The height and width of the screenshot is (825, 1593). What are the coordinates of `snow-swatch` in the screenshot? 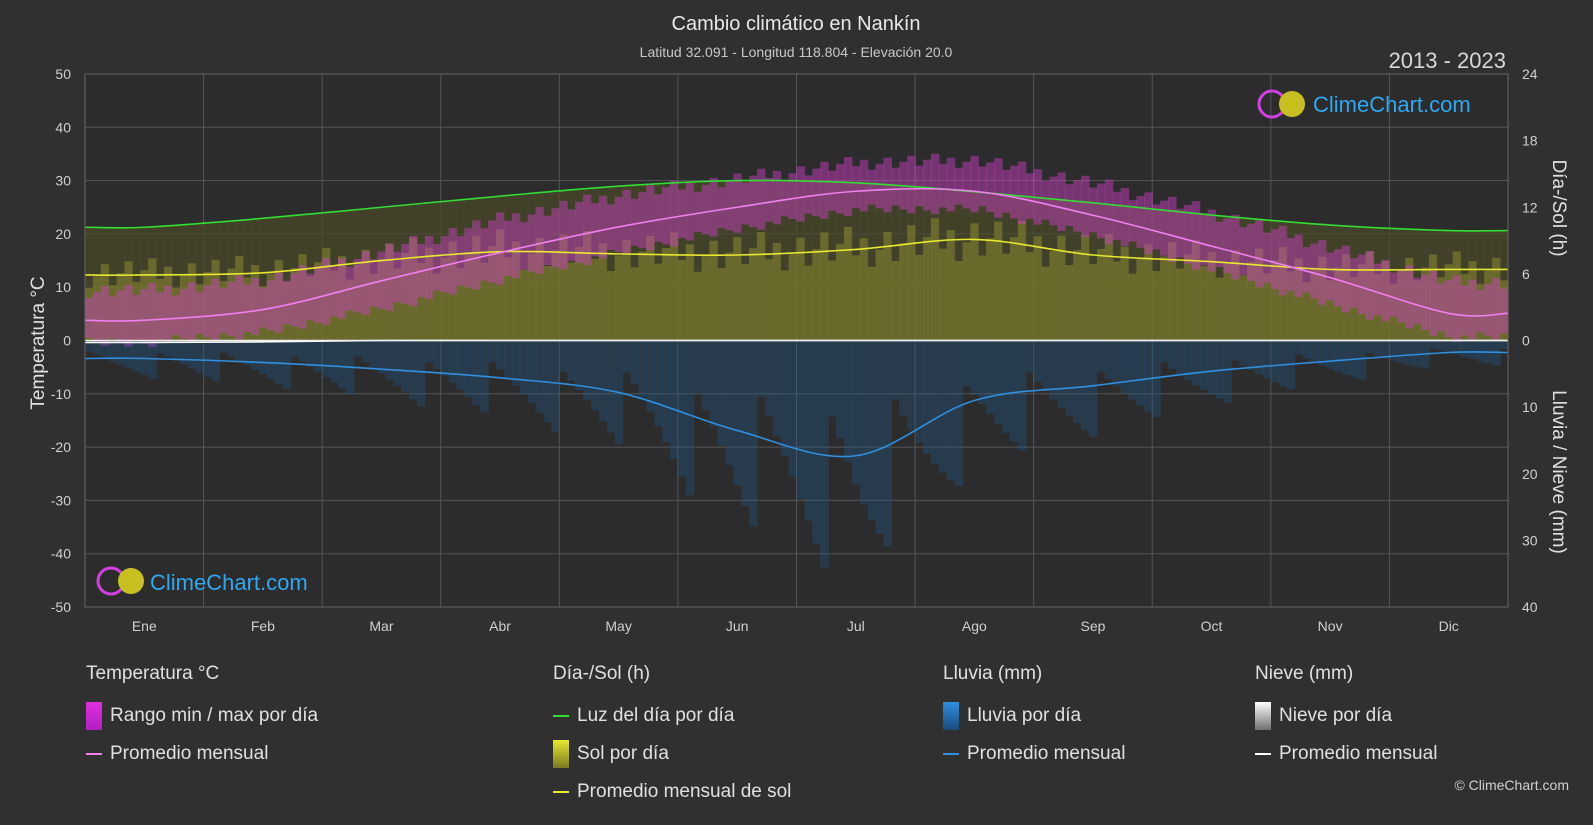 It's located at (1263, 716).